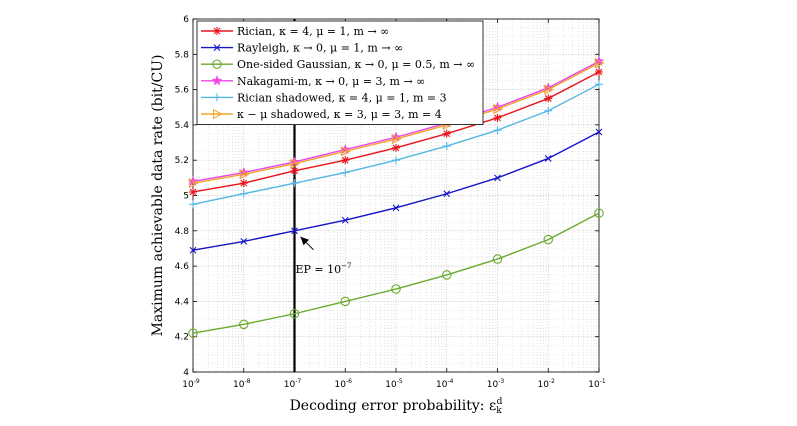 The image size is (797, 426). I want to click on y-tick-label: 4.8, so click(182, 232).